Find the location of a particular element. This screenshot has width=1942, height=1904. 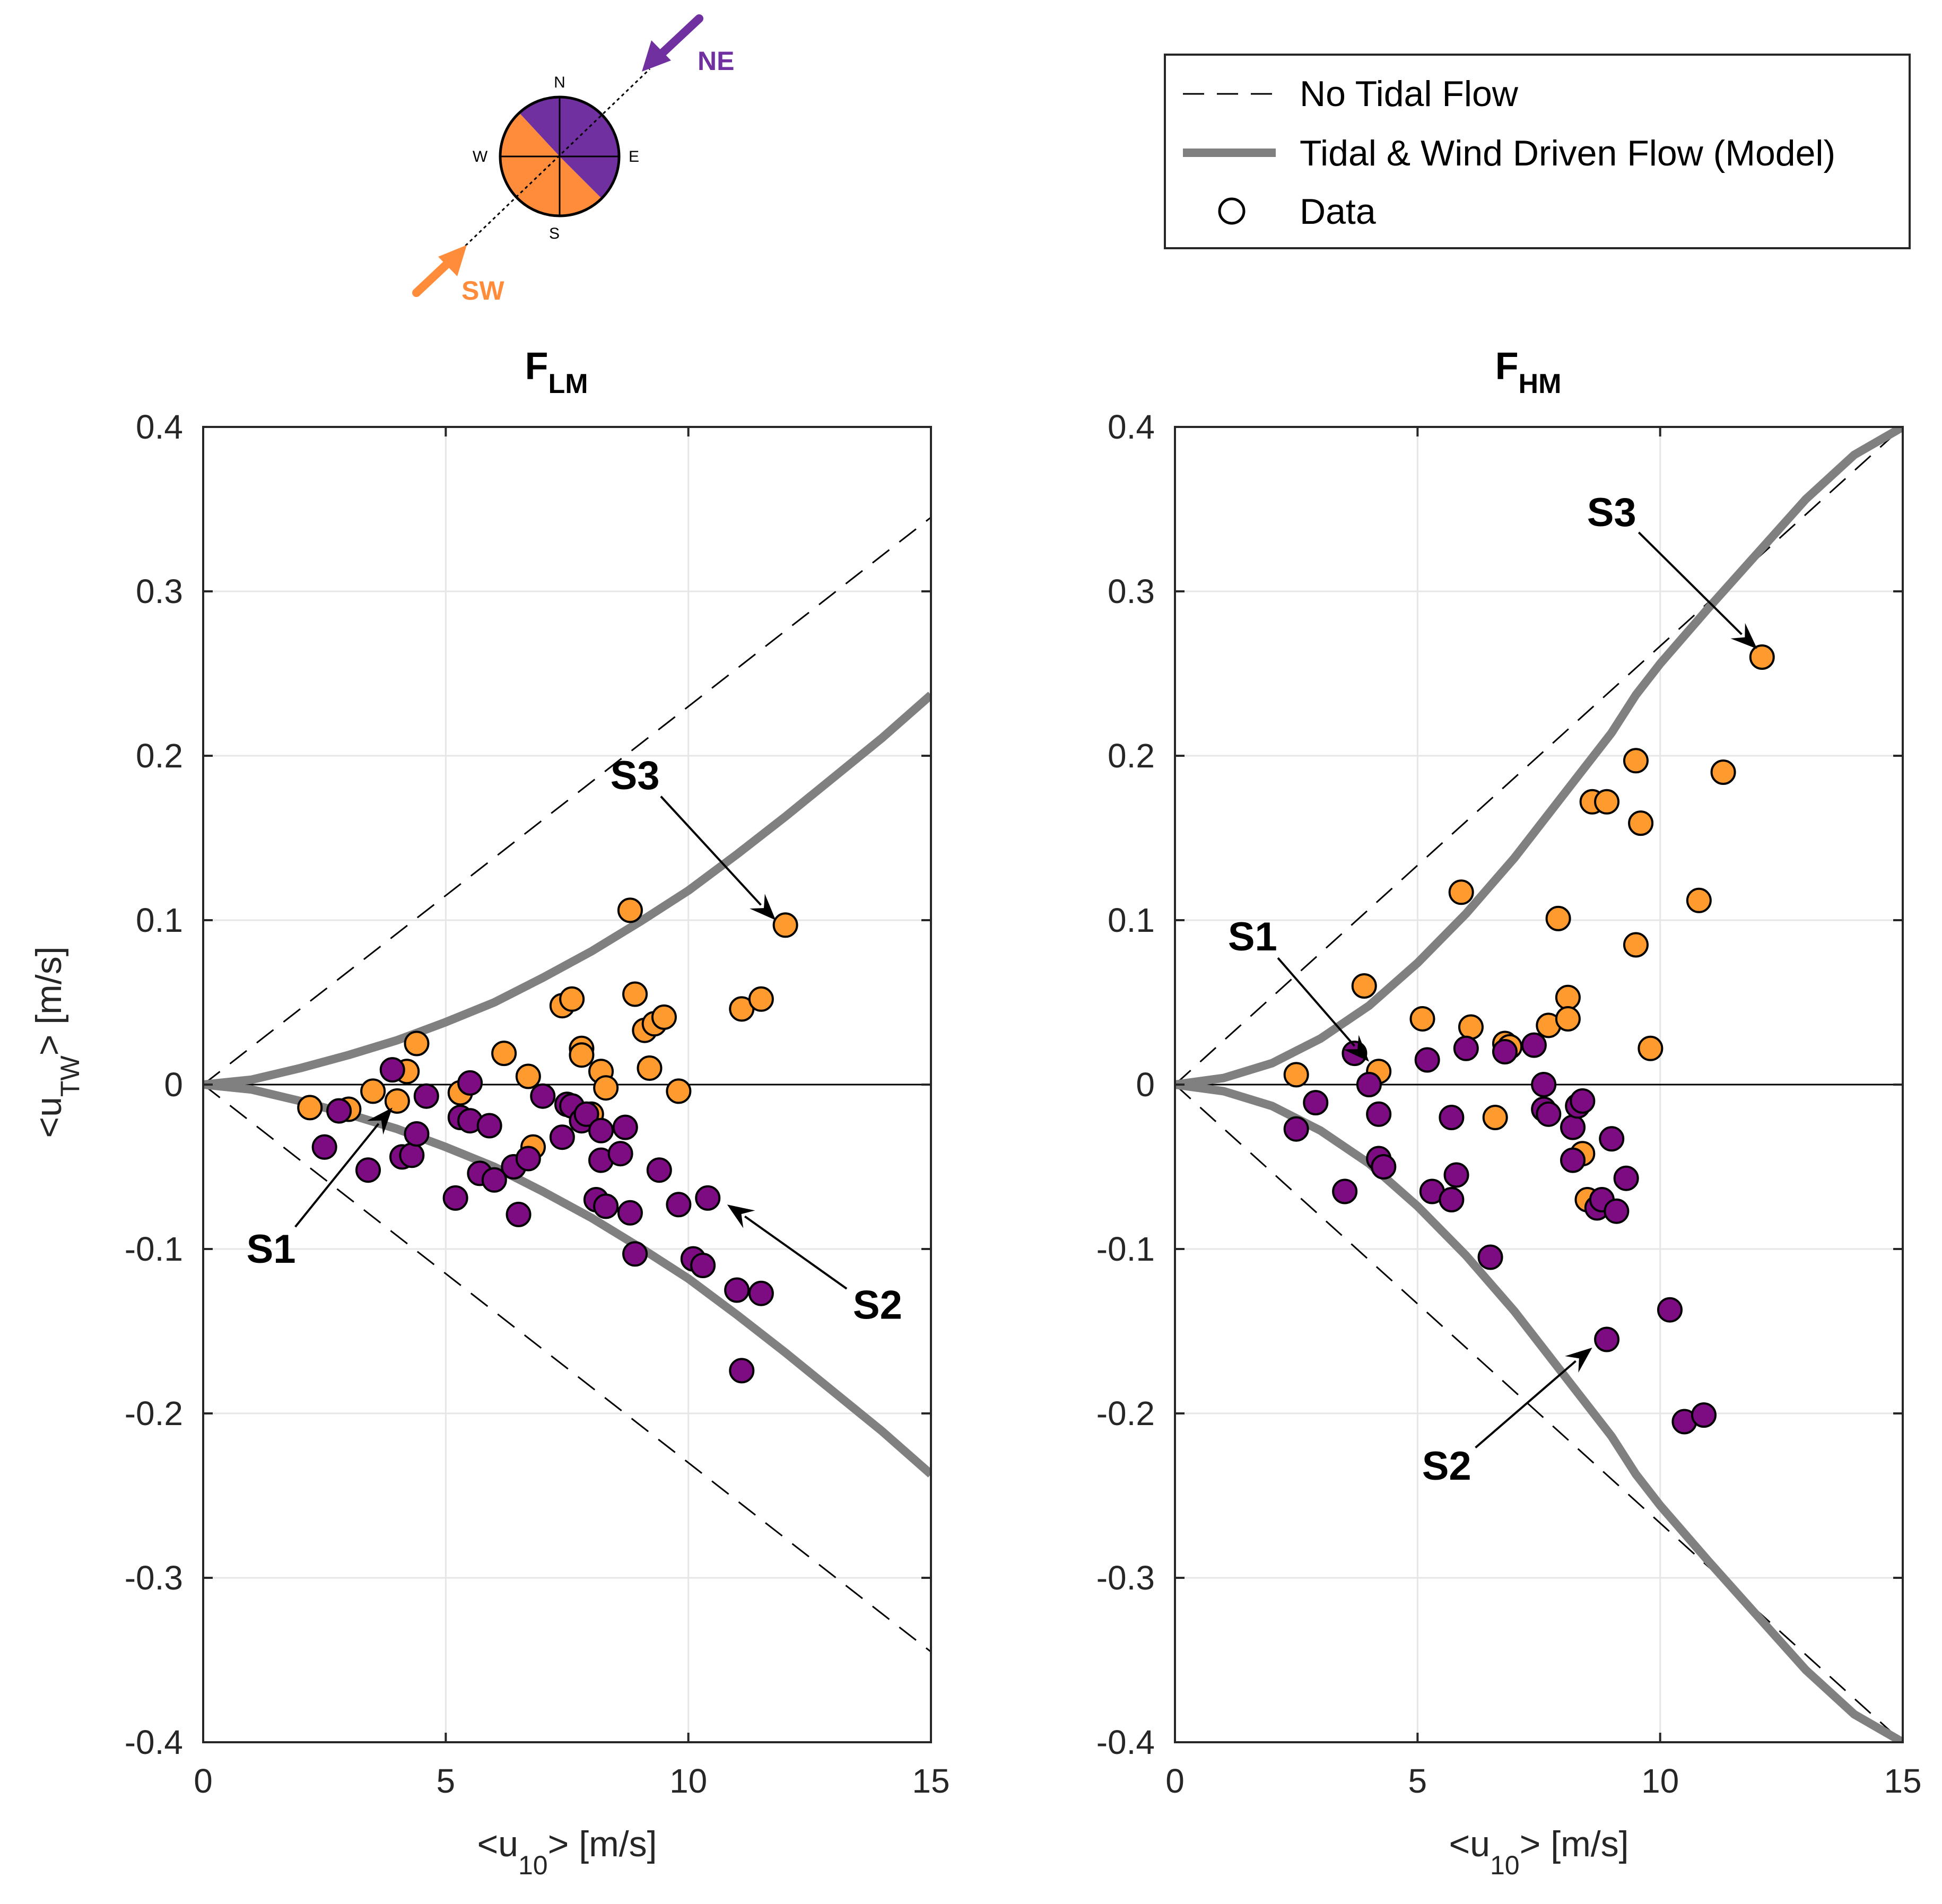

x-axis-label-end: > [m/s] is located at coordinates (602, 1844).